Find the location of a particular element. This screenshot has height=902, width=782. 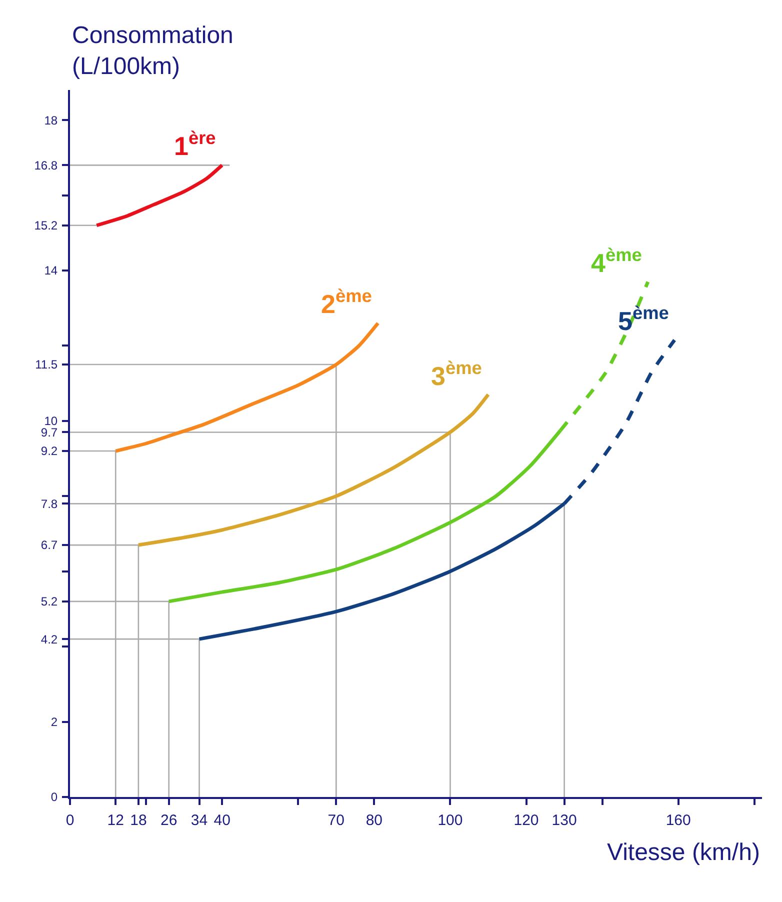

x-tick-label: 160 is located at coordinates (678, 820).